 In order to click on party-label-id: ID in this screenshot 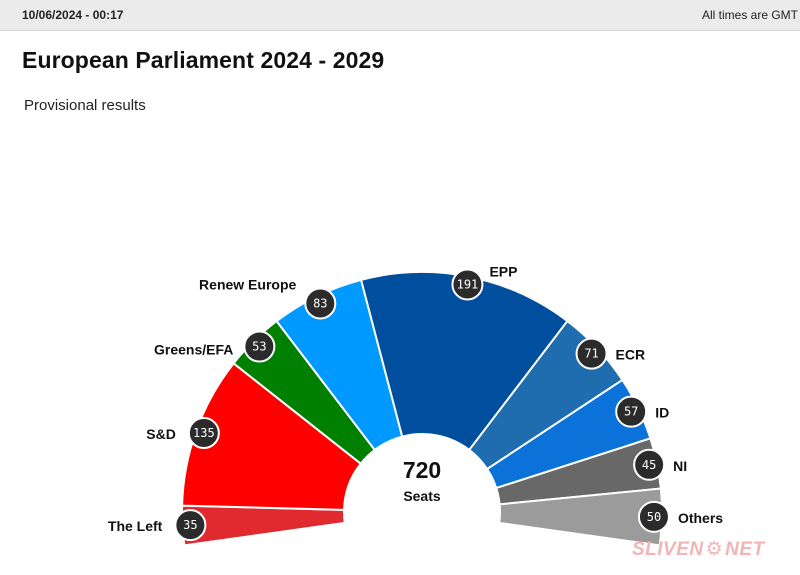, I will do `click(662, 413)`.